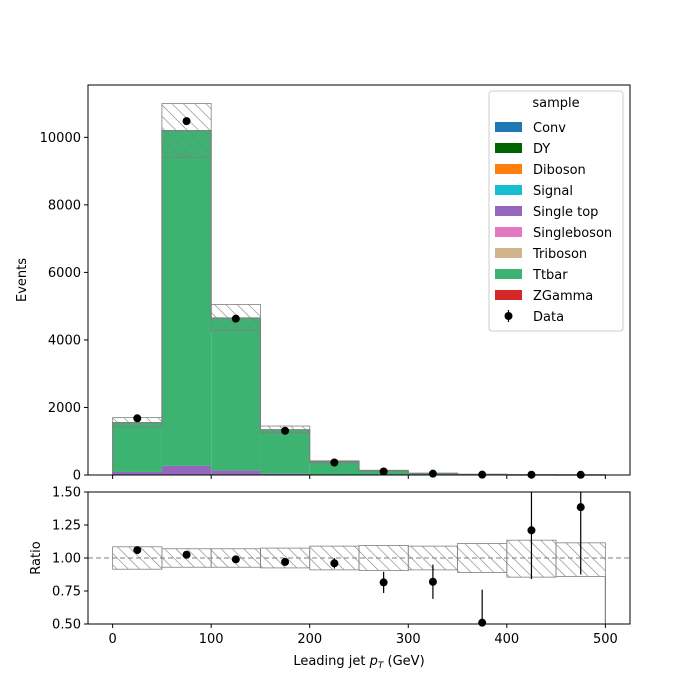 Image resolution: width=700 pixels, height=700 pixels. Describe the element at coordinates (559, 170) in the screenshot. I see `legend-label-diboson: Diboson` at that location.